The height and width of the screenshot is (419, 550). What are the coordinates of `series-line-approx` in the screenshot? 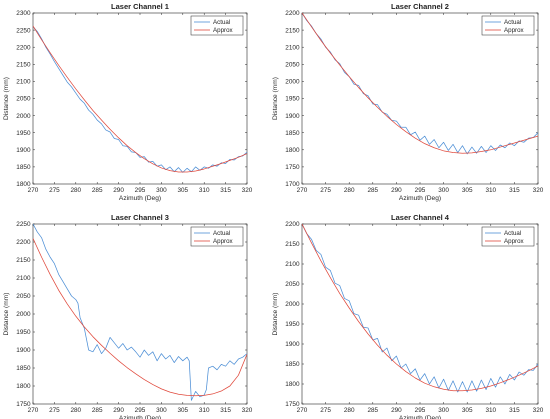 It's located at (420, 83).